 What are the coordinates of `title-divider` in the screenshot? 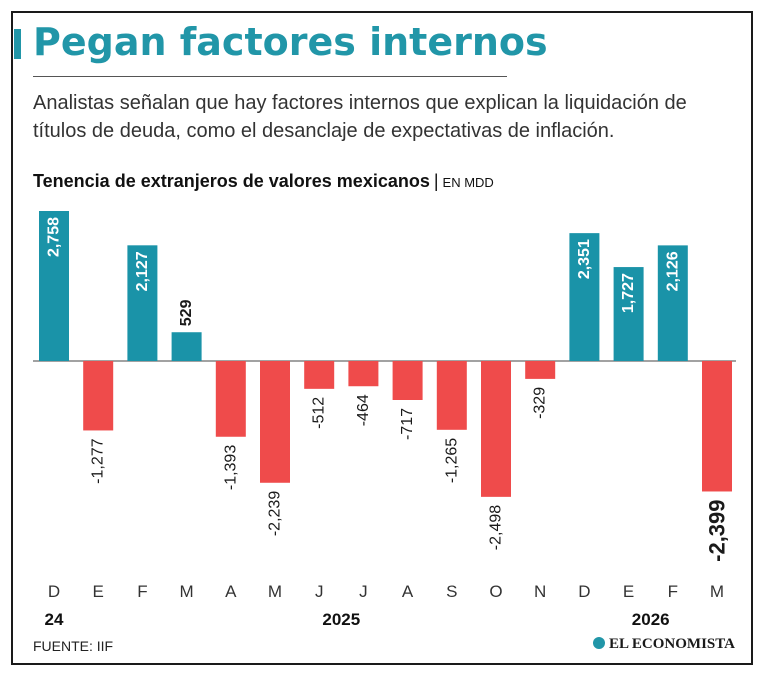 It's located at (270, 76).